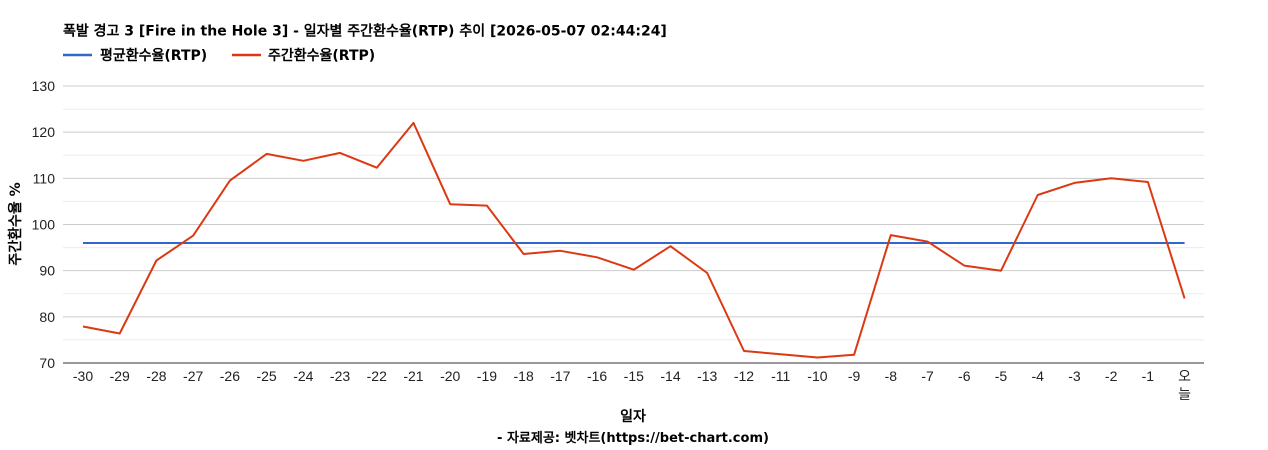 The image size is (1268, 450). Describe the element at coordinates (707, 376) in the screenshot. I see `x-tick-label: -13` at that location.